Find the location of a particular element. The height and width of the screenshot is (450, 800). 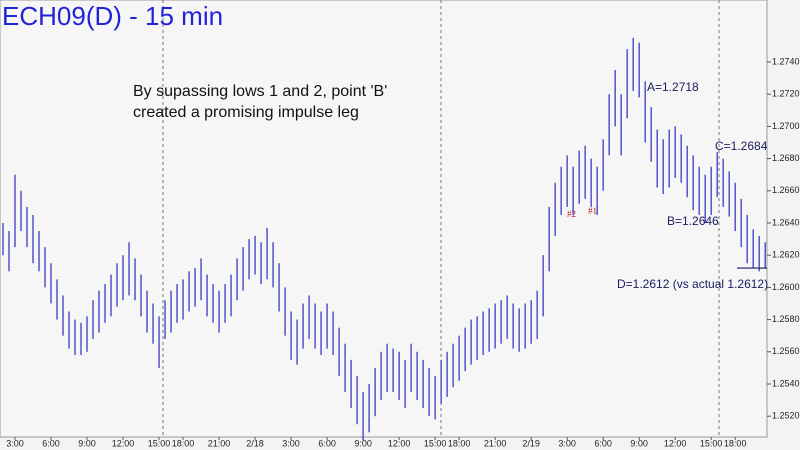

y-tick-label: 1.2540 is located at coordinates (786, 383).